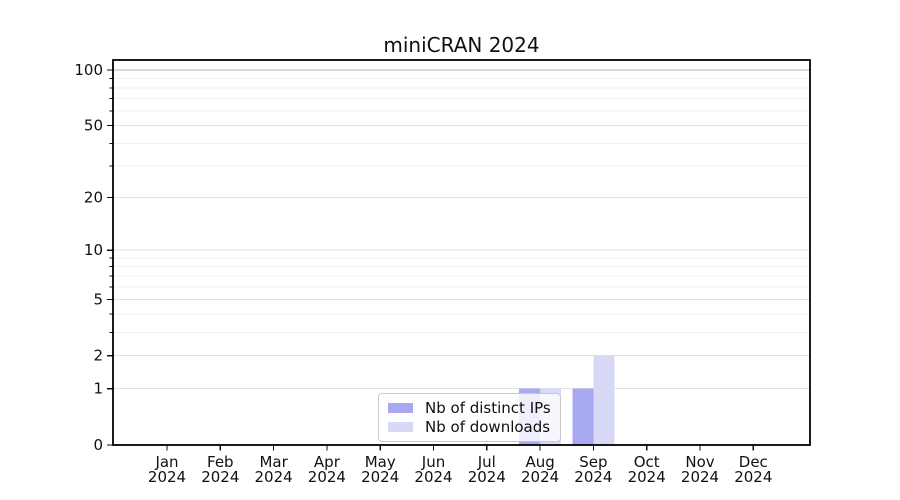 The height and width of the screenshot is (500, 900). What do you see at coordinates (593, 462) in the screenshot?
I see `x-tick-label-month: Sep` at bounding box center [593, 462].